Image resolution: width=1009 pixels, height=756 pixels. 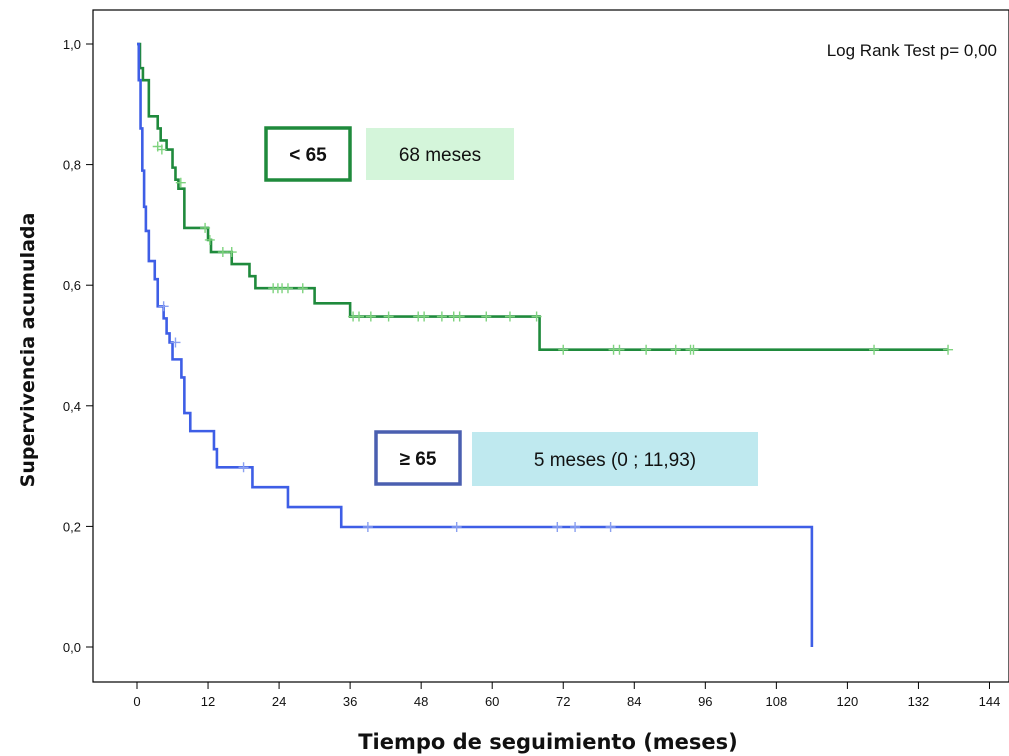 I want to click on x-tick-label: 36, so click(x=350, y=701).